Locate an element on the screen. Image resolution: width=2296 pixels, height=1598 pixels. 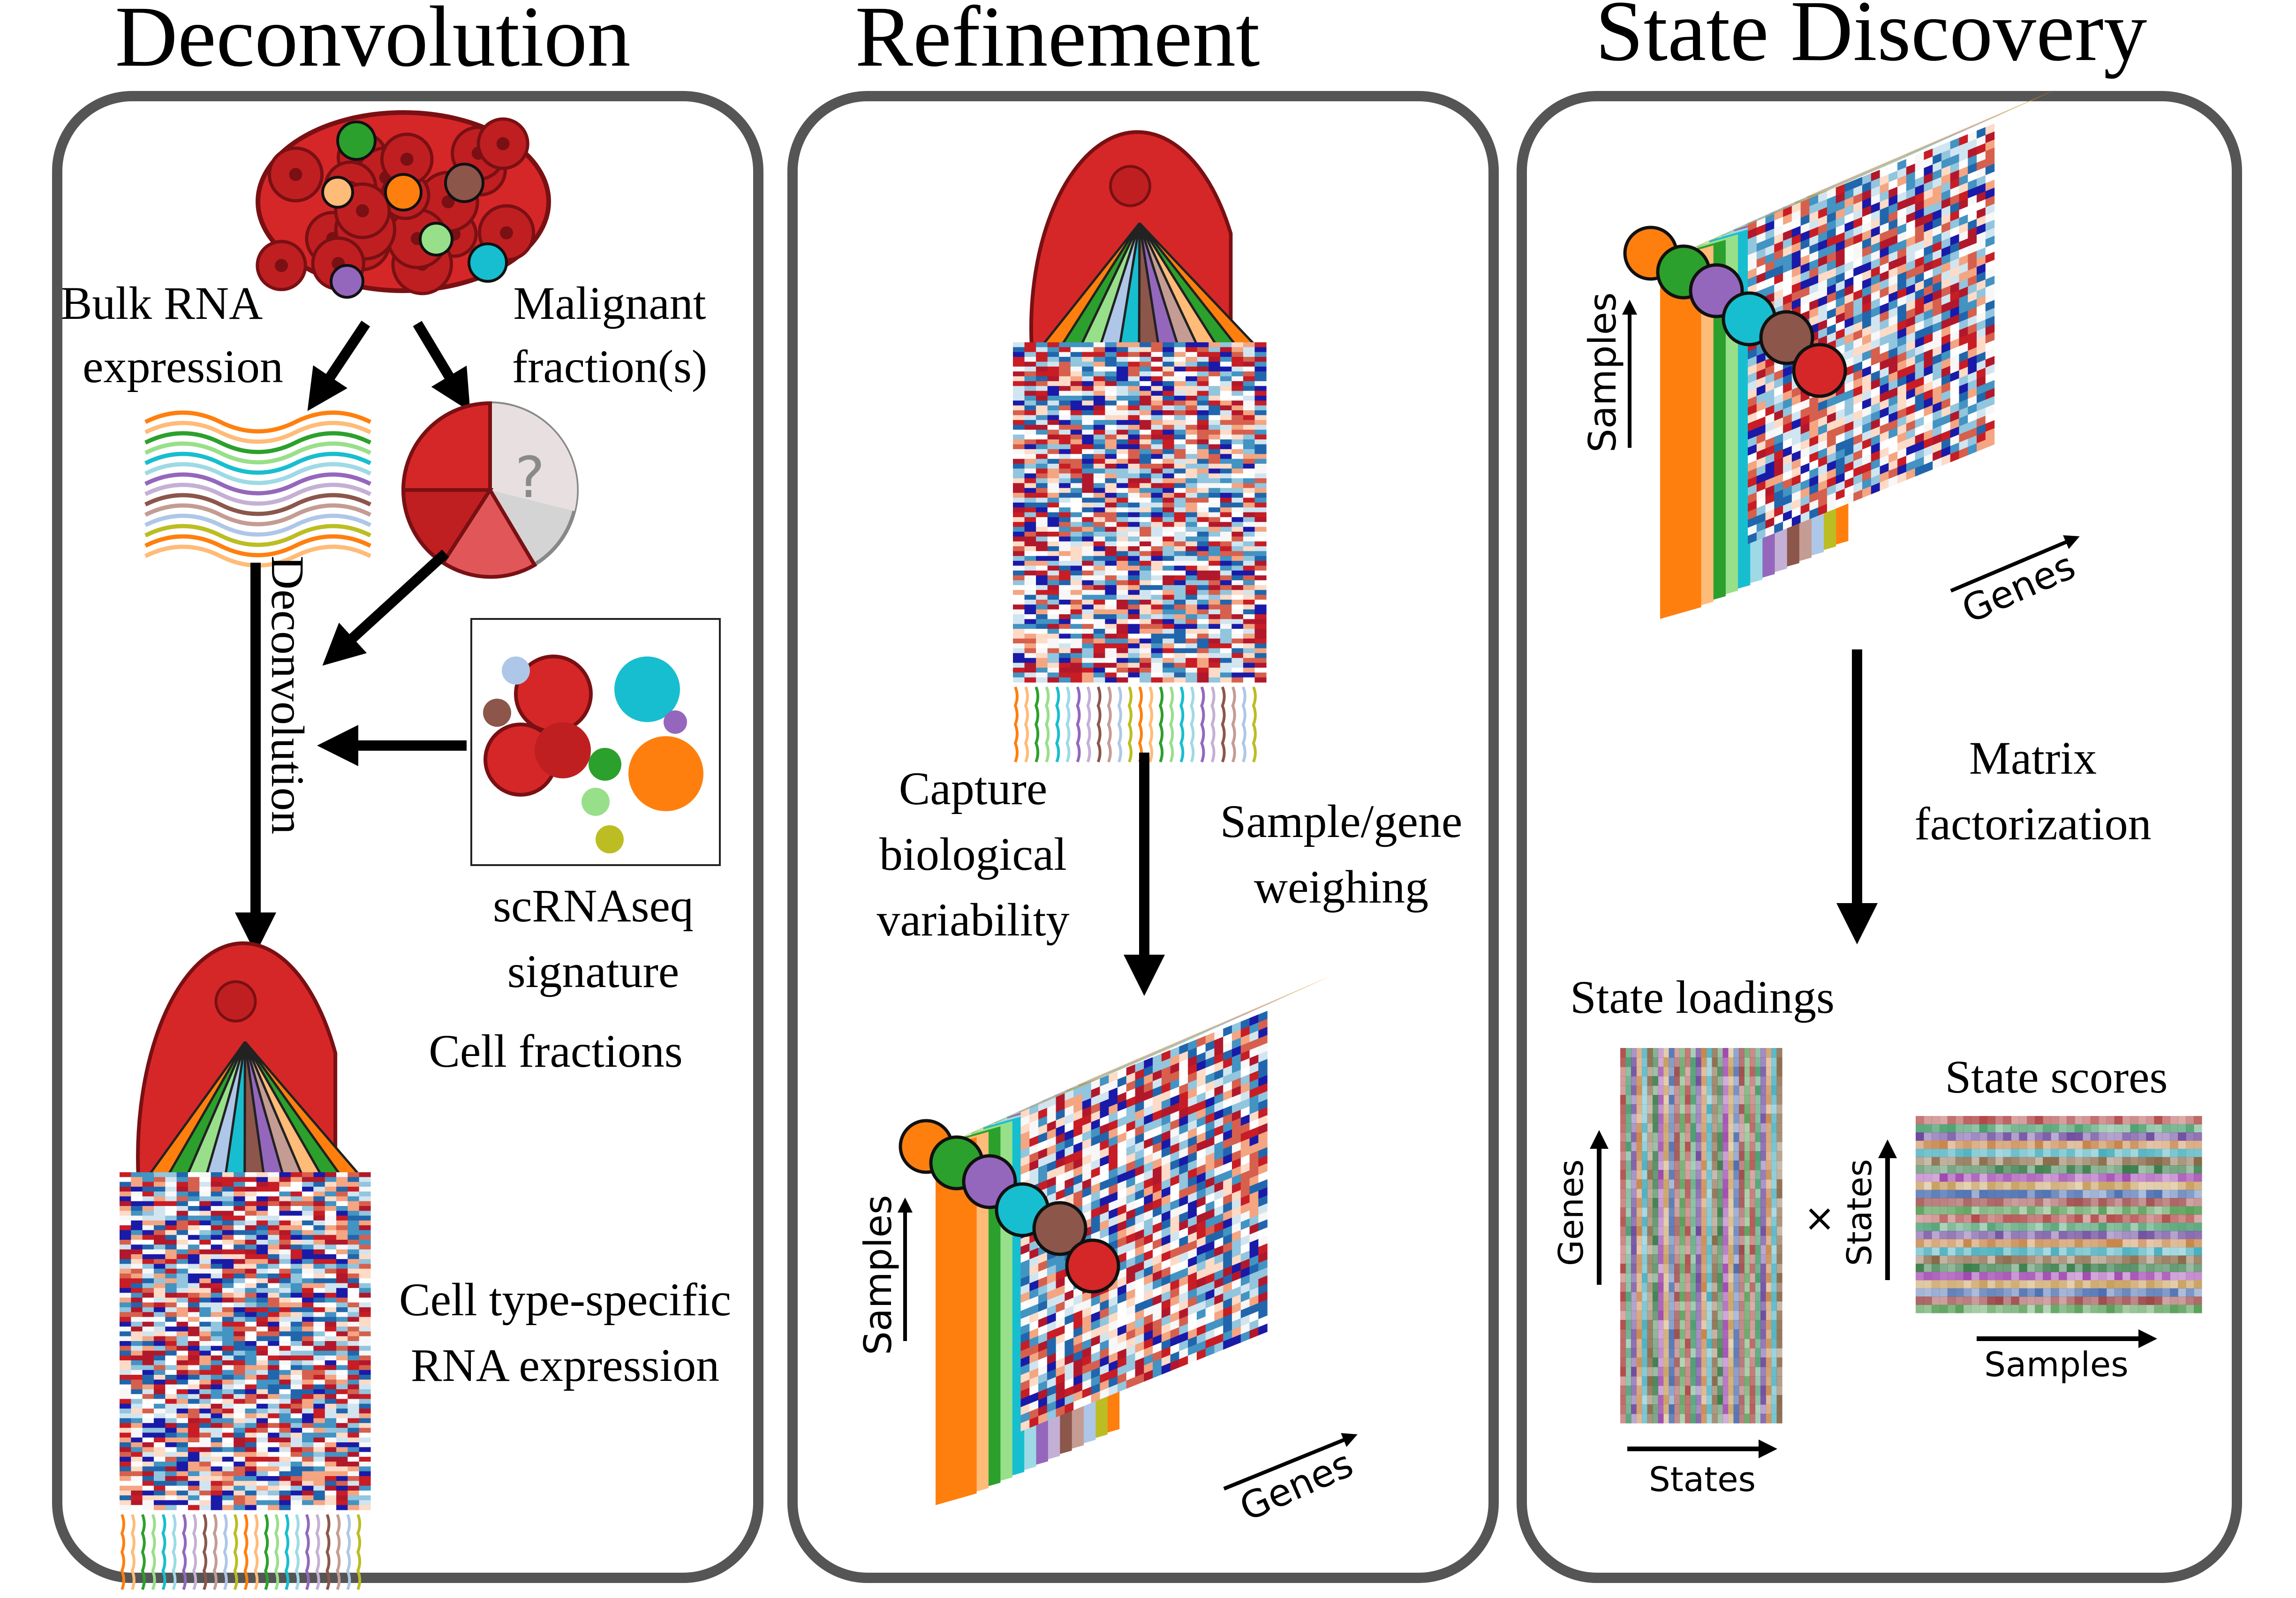
malignant-fraction-pie: ? is located at coordinates (490, 490).